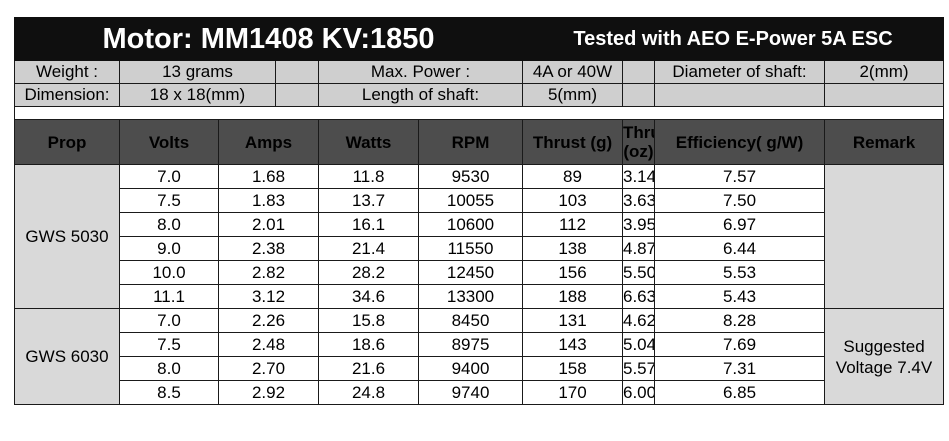 The image size is (949, 441). I want to click on watts-cell: 24.8, so click(368, 392).